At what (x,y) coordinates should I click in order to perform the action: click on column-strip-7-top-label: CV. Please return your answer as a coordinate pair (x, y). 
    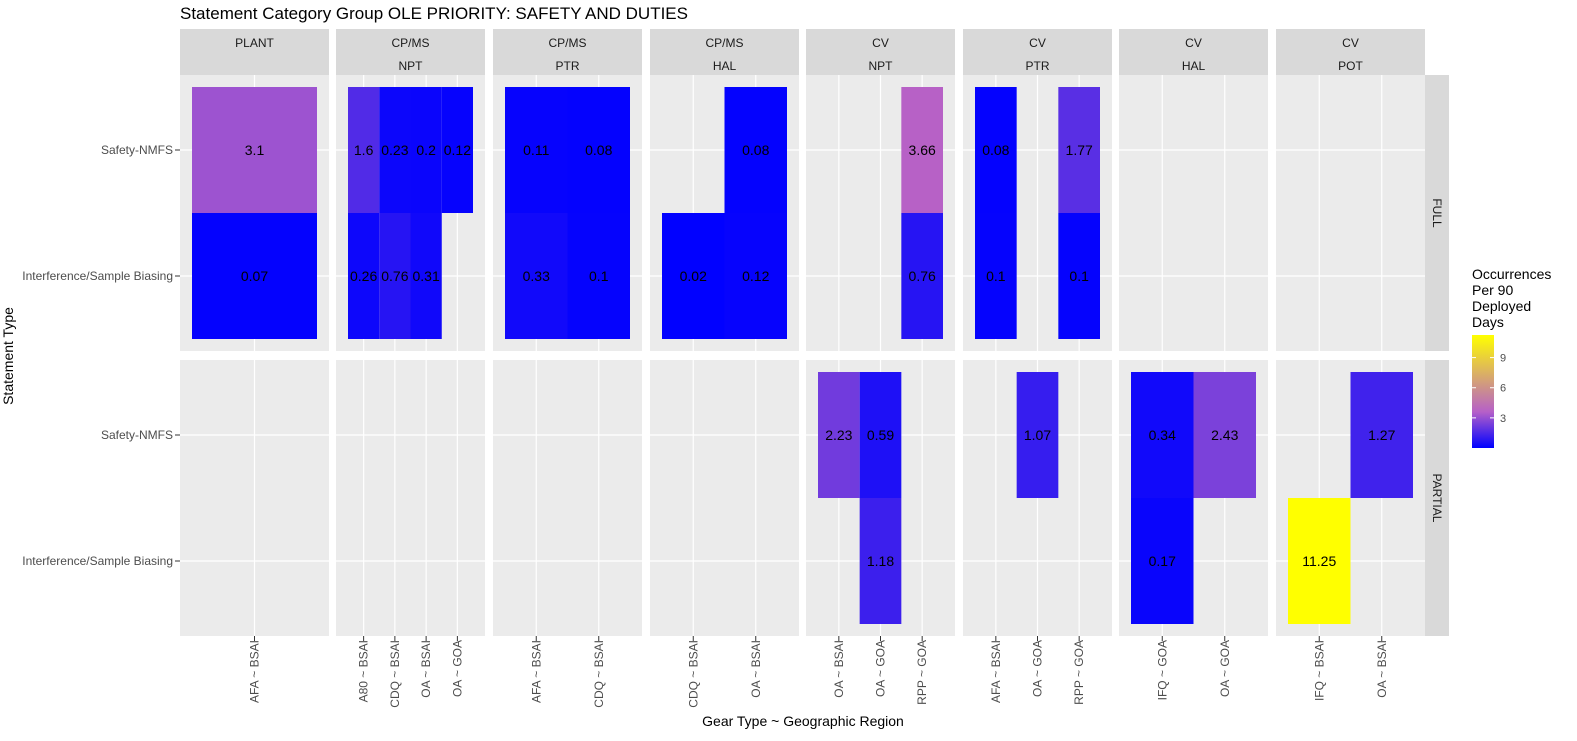
    Looking at the image, I should click on (1193, 43).